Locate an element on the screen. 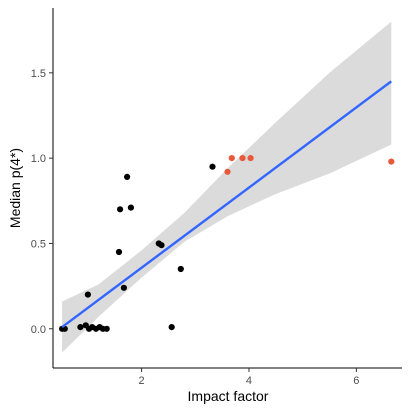 This screenshot has width=415, height=415. y-tick-label: 1.0 is located at coordinates (38, 159).